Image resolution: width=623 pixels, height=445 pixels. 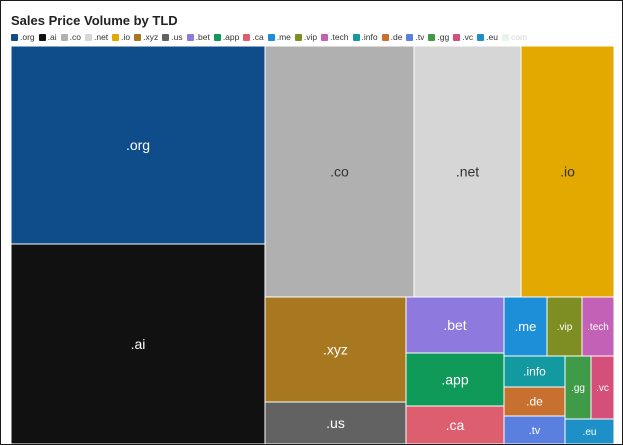 I want to click on legend-item: .io, so click(x=121, y=37).